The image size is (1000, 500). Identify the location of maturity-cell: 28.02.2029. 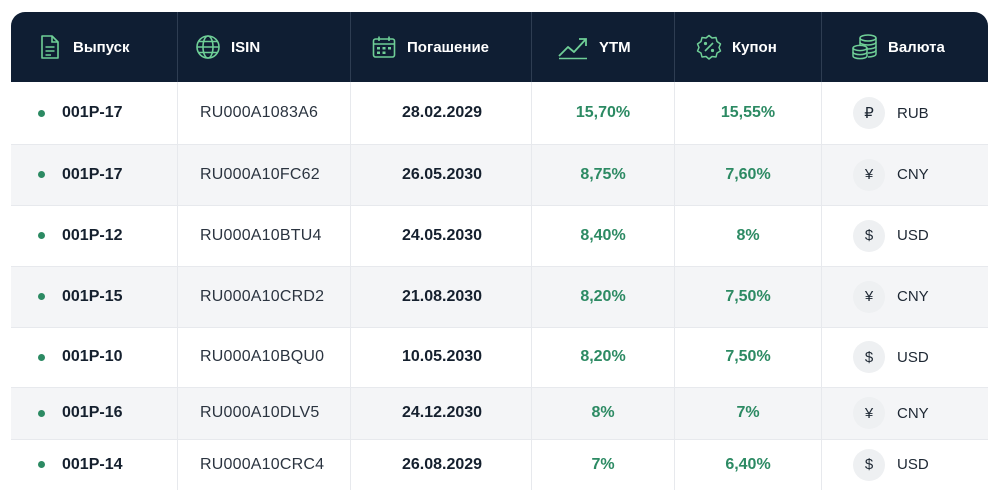
(442, 112).